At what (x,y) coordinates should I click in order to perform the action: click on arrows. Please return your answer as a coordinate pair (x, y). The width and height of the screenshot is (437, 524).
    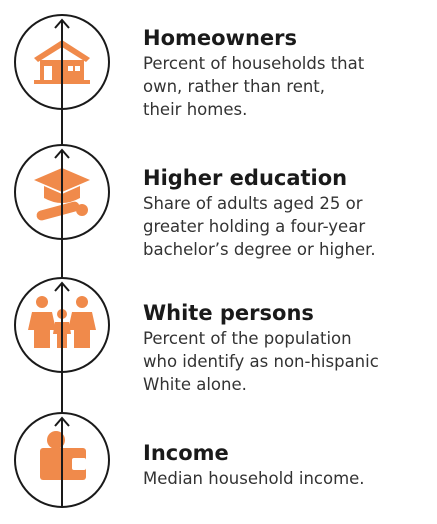
    Looking at the image, I should click on (62, 262).